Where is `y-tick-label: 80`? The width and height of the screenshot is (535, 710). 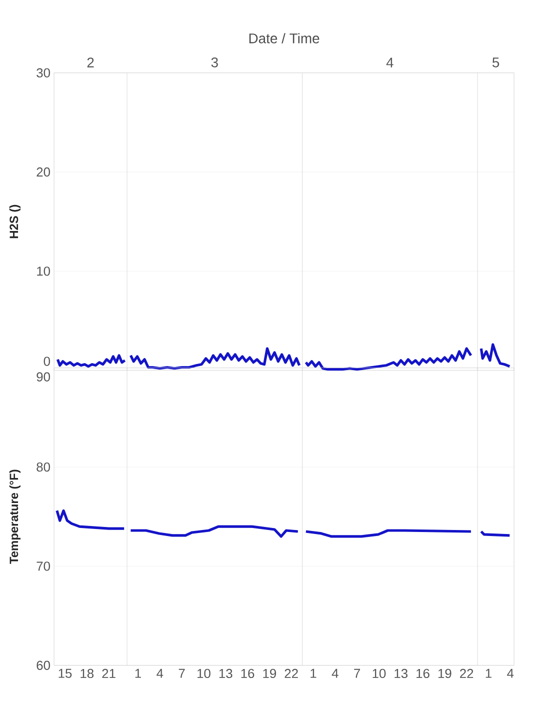 y-tick-label: 80 is located at coordinates (43, 467).